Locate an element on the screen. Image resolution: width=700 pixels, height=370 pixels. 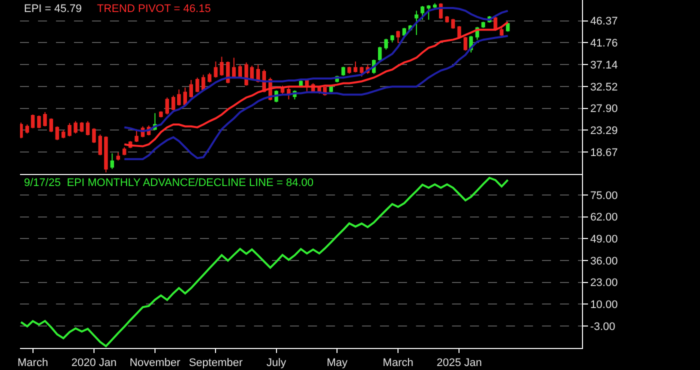
y-tick-label: 27.90 is located at coordinates (604, 109).